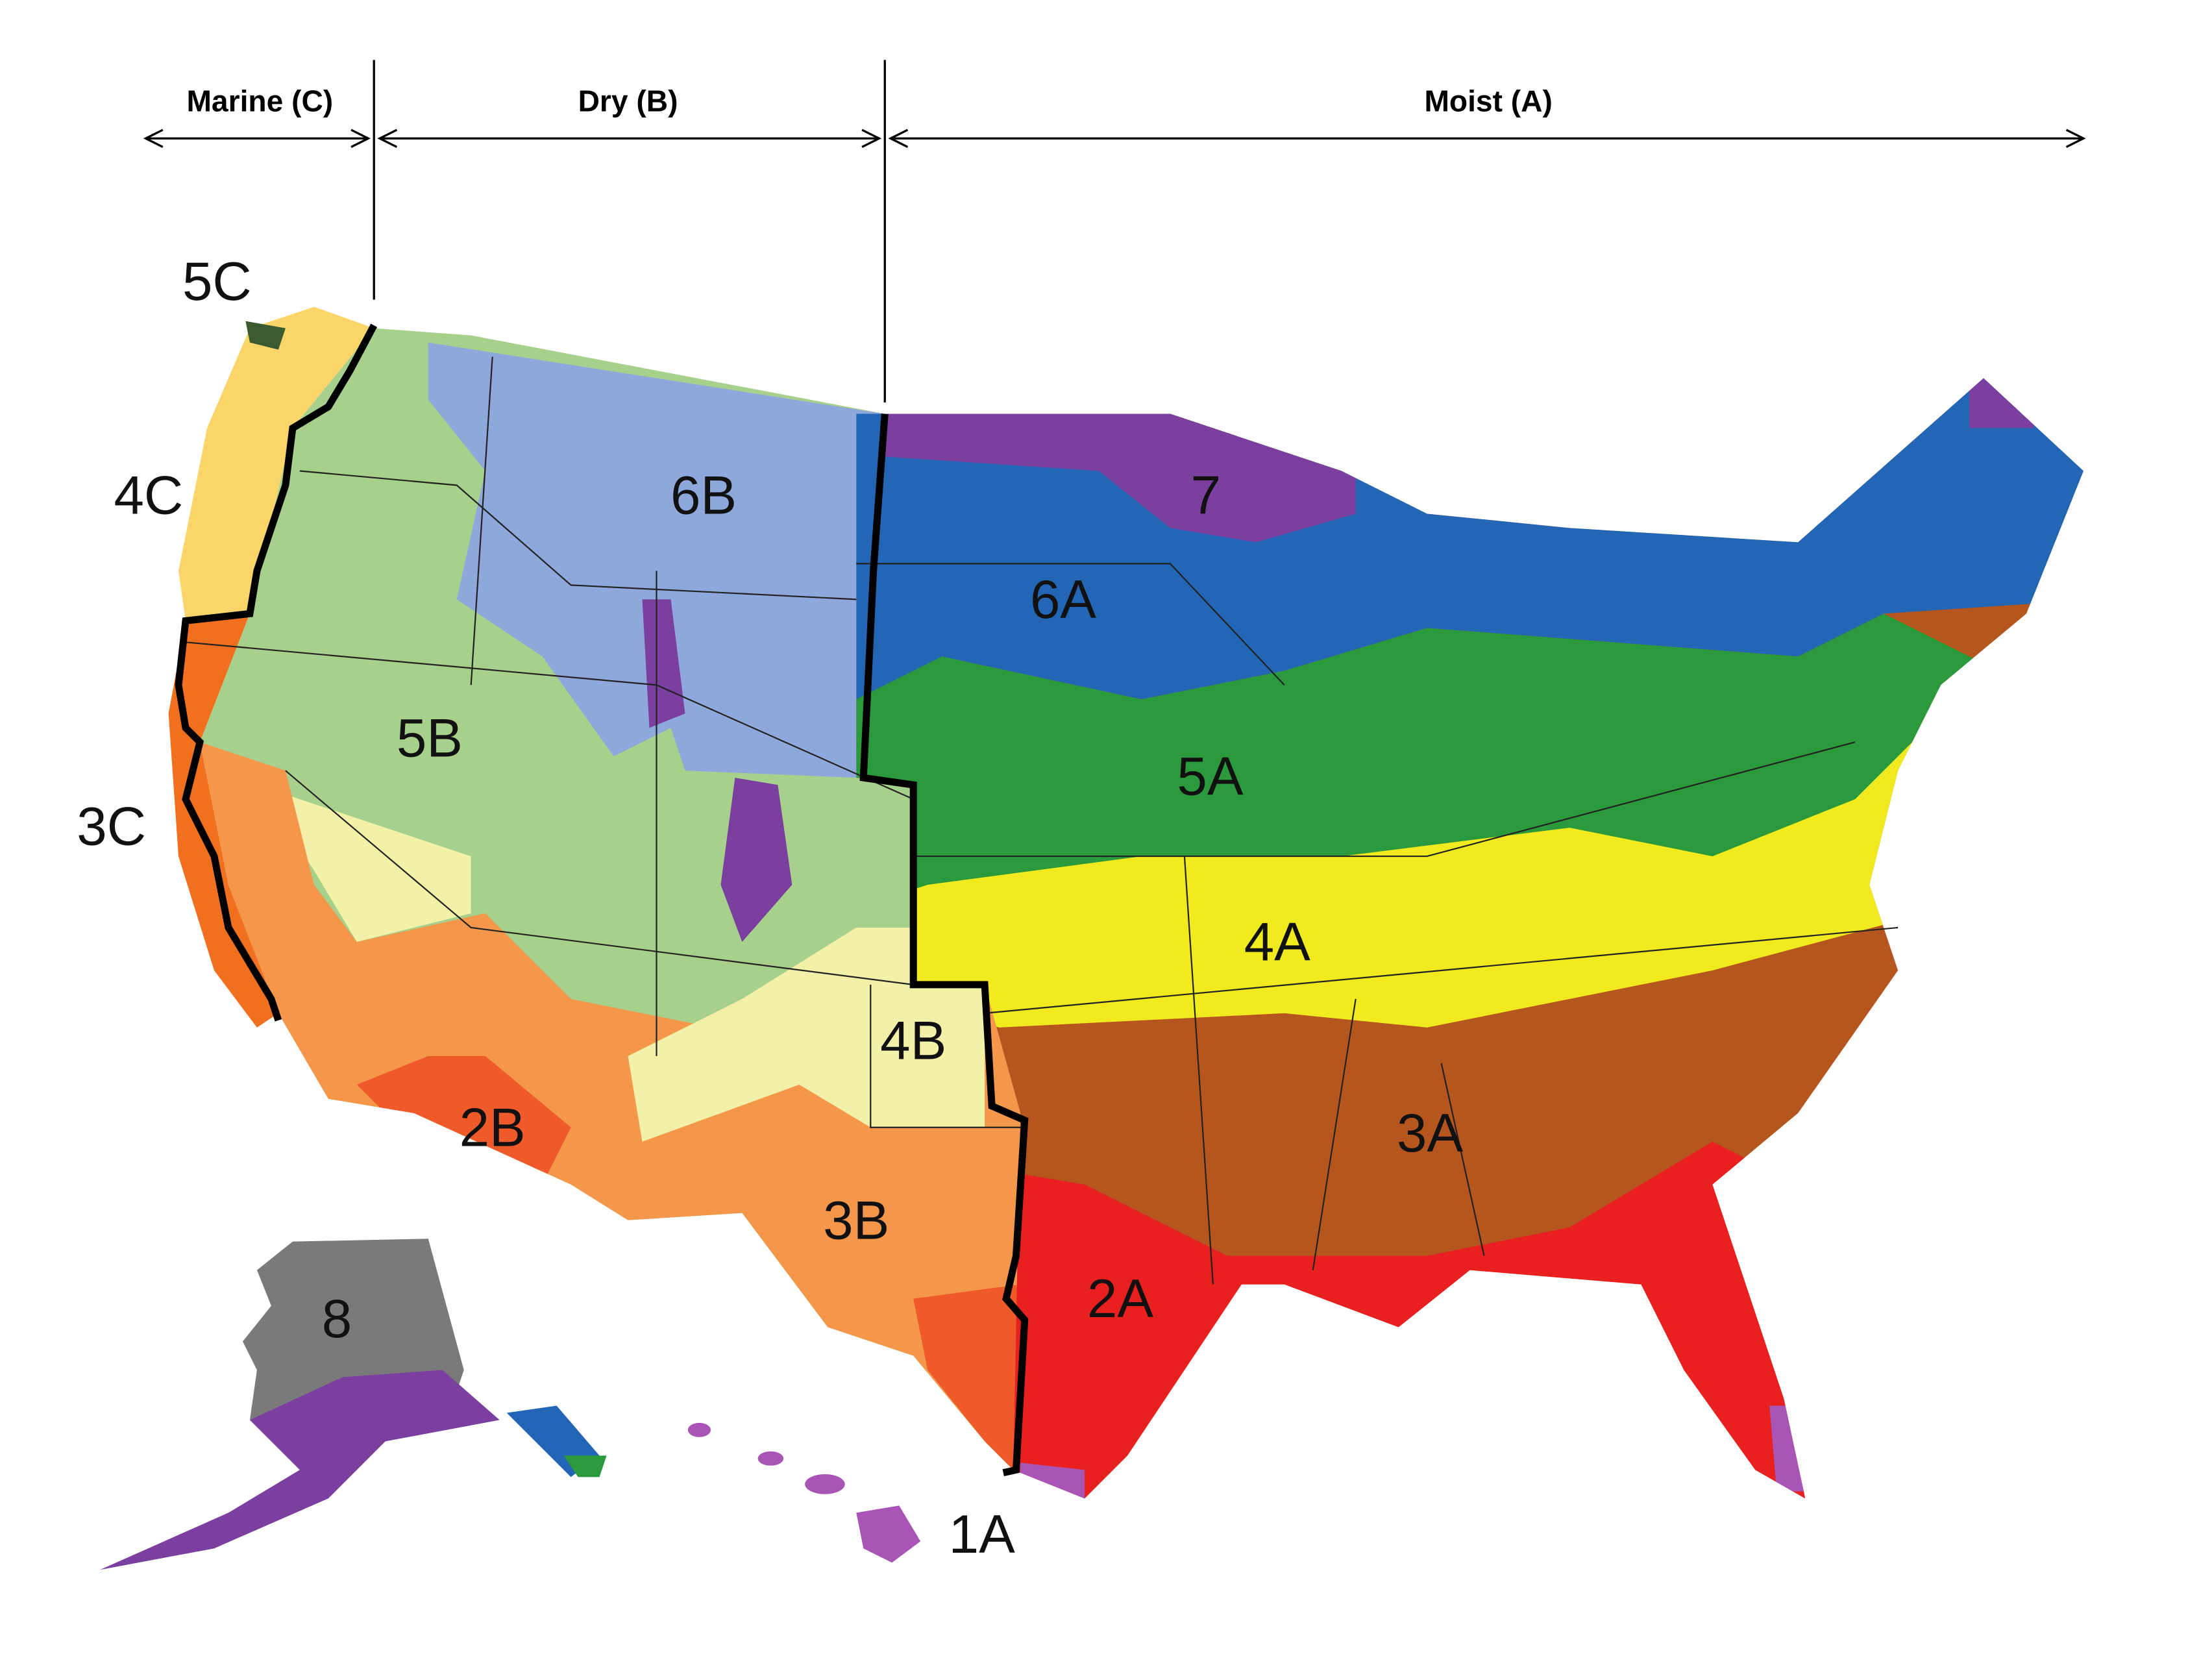  Describe the element at coordinates (982, 1534) in the screenshot. I see `zone-label: 1A` at that location.